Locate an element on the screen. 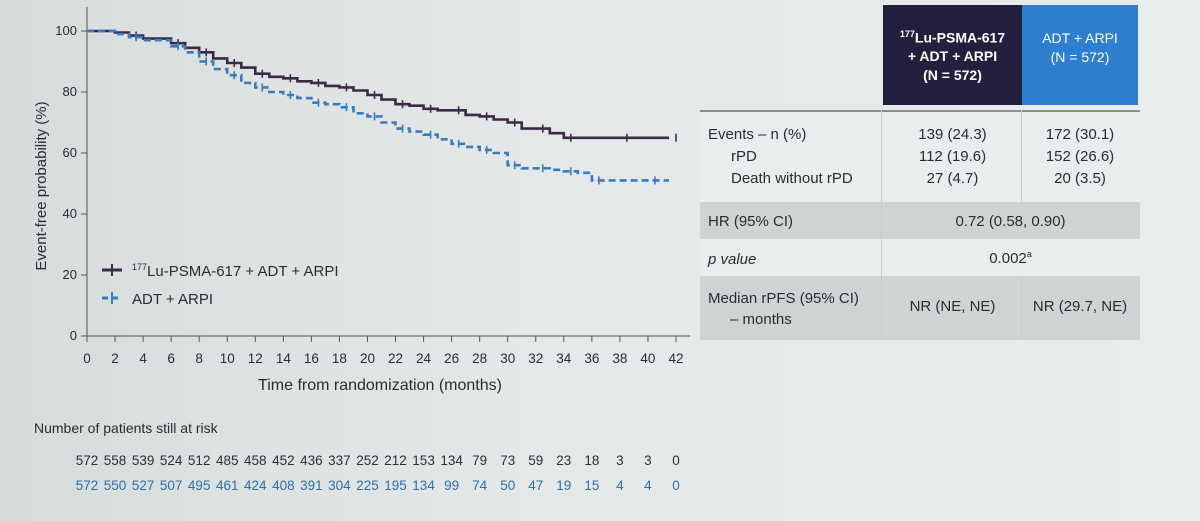  at-risk-value-lu: 512 is located at coordinates (199, 460).